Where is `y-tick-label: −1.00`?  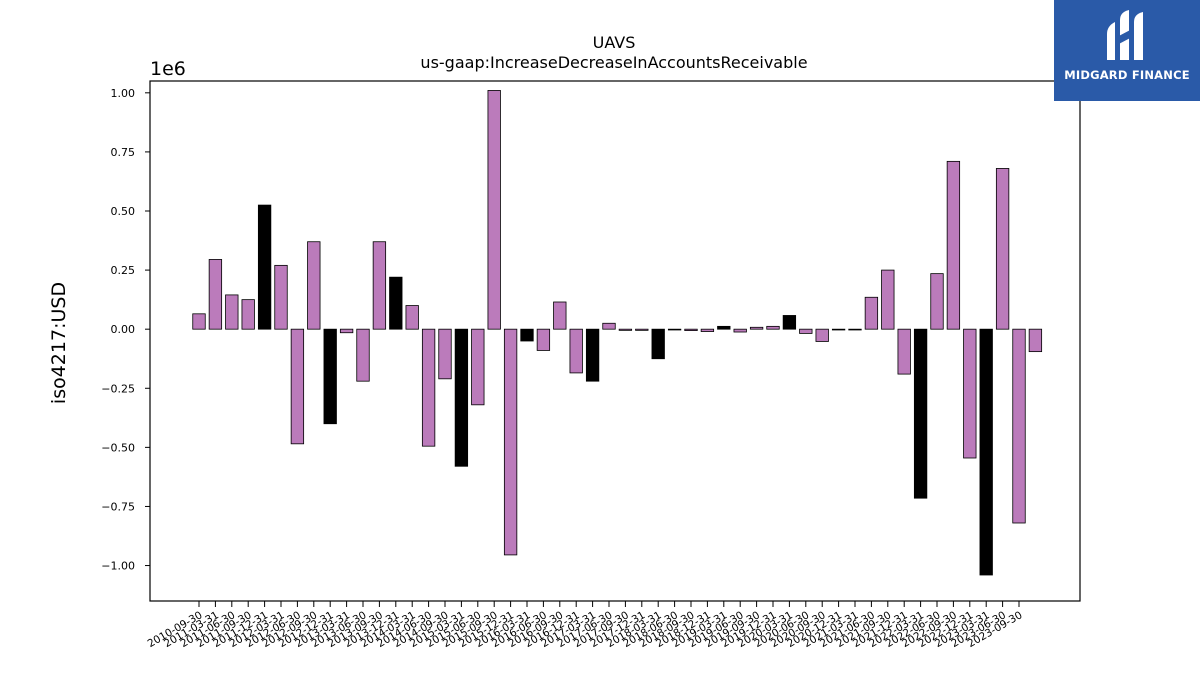
y-tick-label: −1.00 is located at coordinates (118, 566).